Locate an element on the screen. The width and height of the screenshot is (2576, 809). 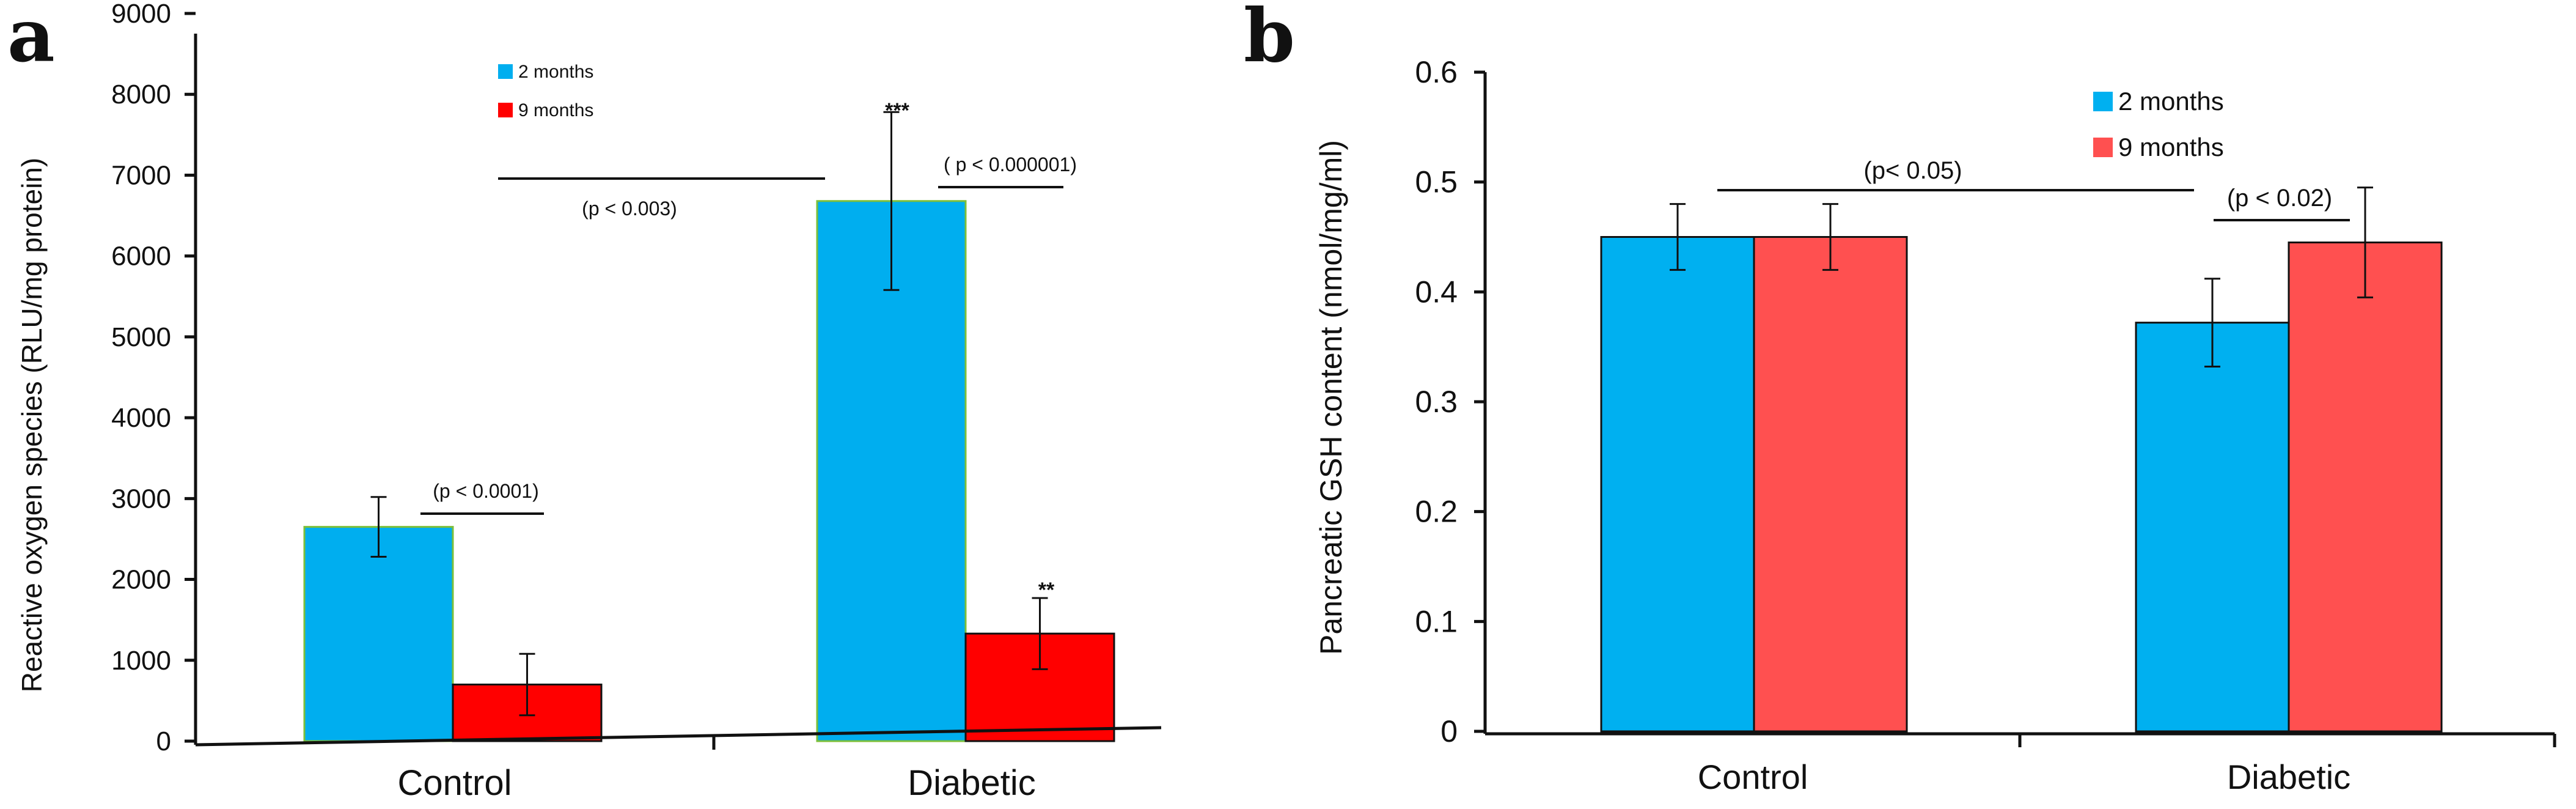
bar-b-diabetic-9-months is located at coordinates (2365, 487).